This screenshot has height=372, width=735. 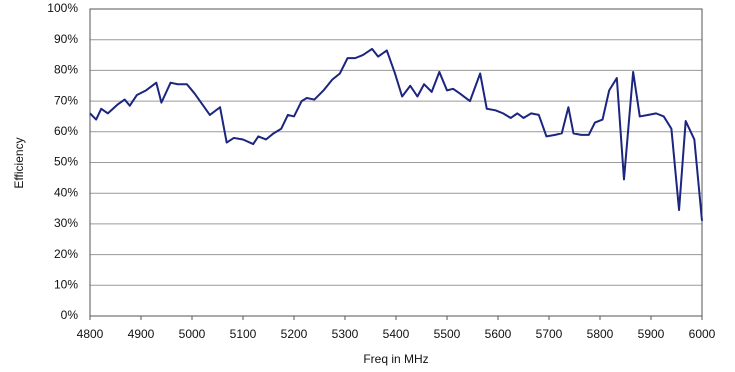 What do you see at coordinates (345, 334) in the screenshot?
I see `x-tick-label: 5300` at bounding box center [345, 334].